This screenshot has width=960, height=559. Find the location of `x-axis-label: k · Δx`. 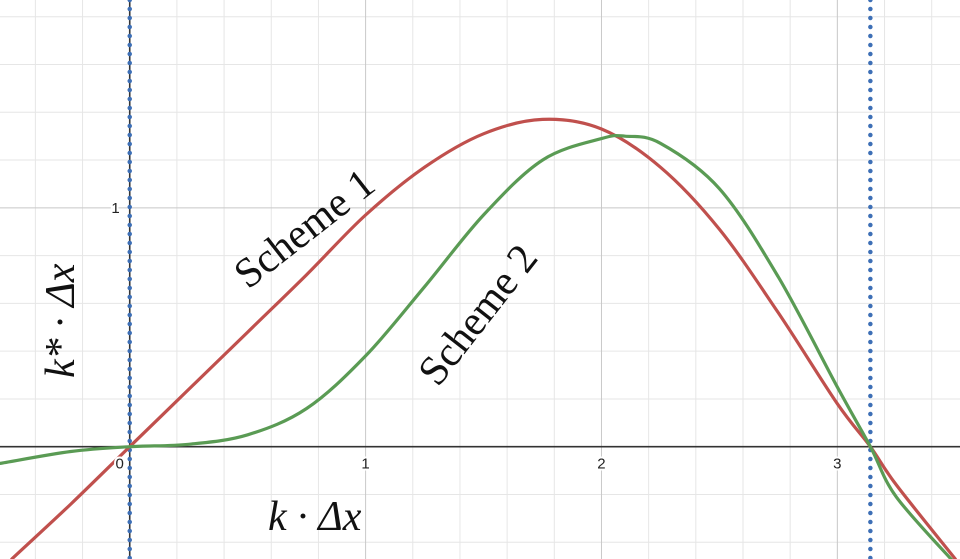

x-axis-label: k · Δx is located at coordinates (315, 517).